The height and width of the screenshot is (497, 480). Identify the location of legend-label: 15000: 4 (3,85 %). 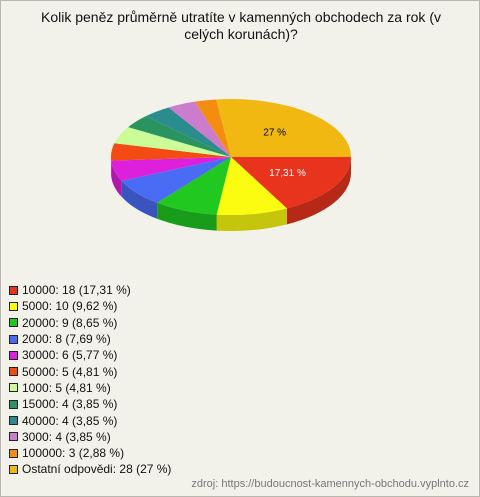
(70, 404).